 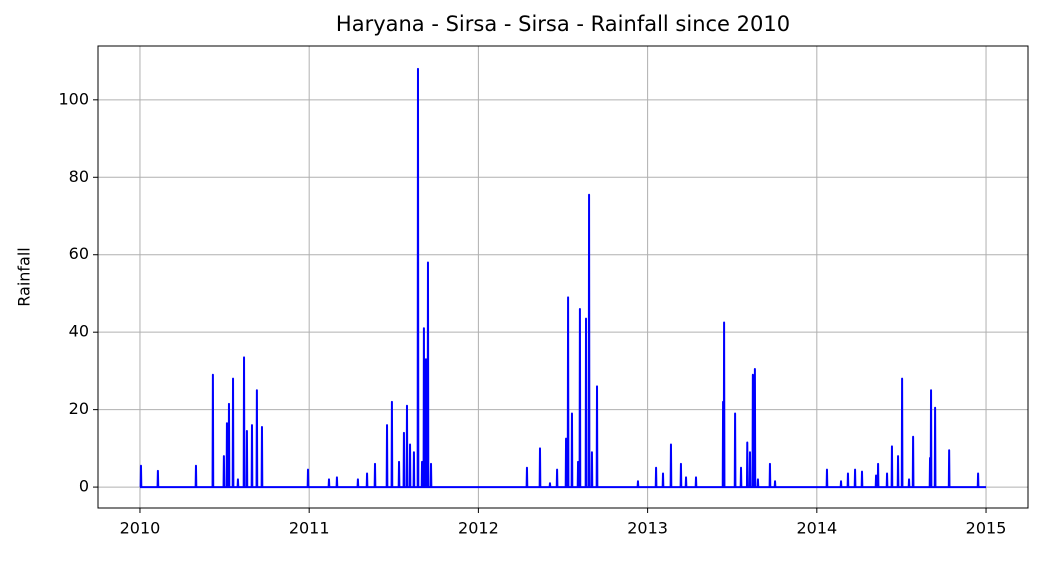 What do you see at coordinates (478, 528) in the screenshot?
I see `x-tick-label: 2012` at bounding box center [478, 528].